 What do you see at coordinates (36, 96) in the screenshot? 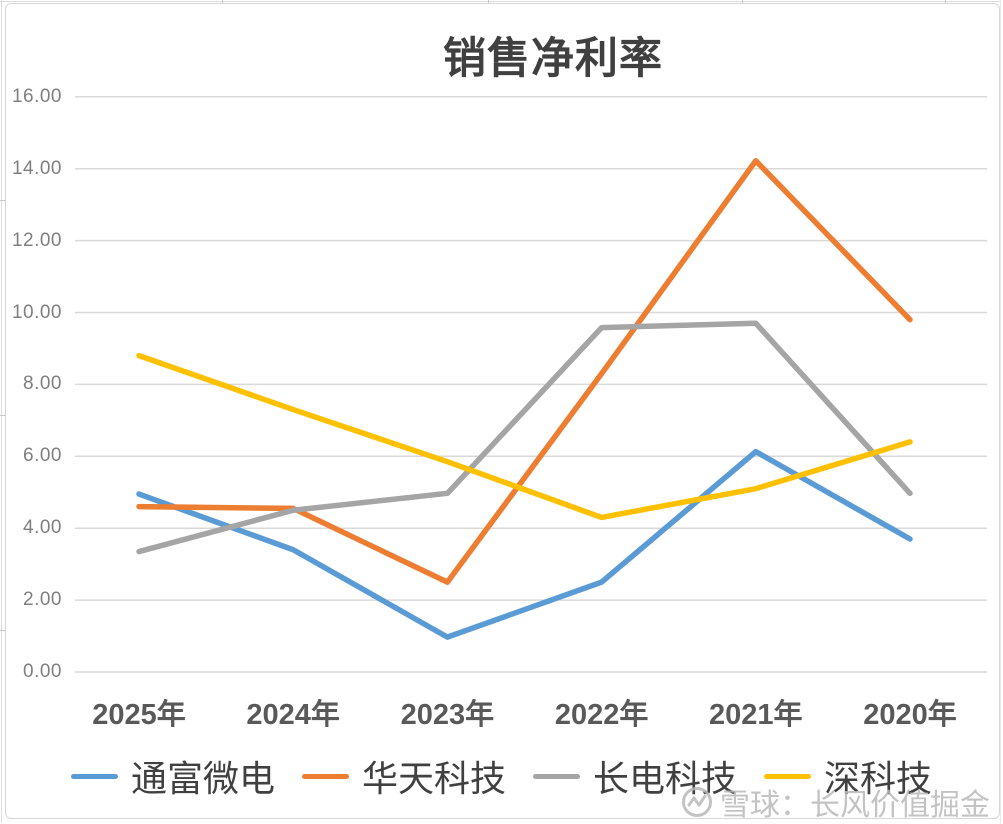
I see `y-tick-label: 16.00` at bounding box center [36, 96].